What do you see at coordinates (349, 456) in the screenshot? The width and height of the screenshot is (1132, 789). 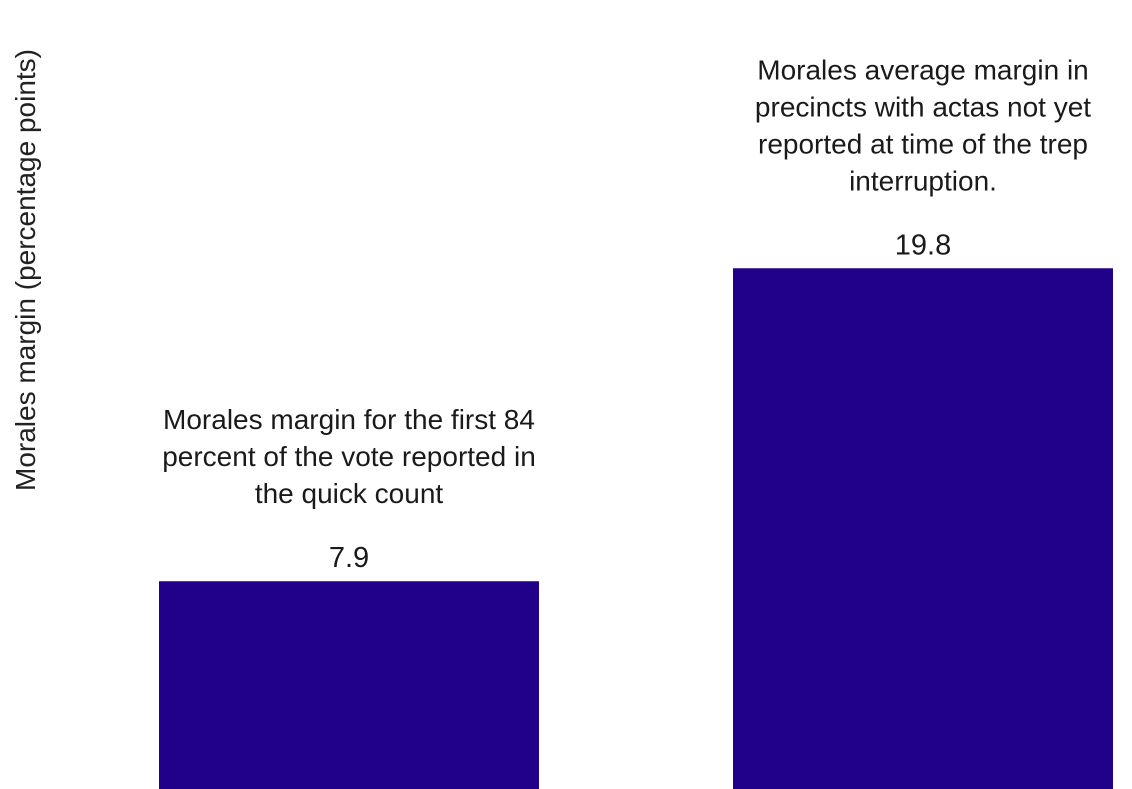 I see `bar-annotation-1-line-2: percent of the vote reported in` at bounding box center [349, 456].